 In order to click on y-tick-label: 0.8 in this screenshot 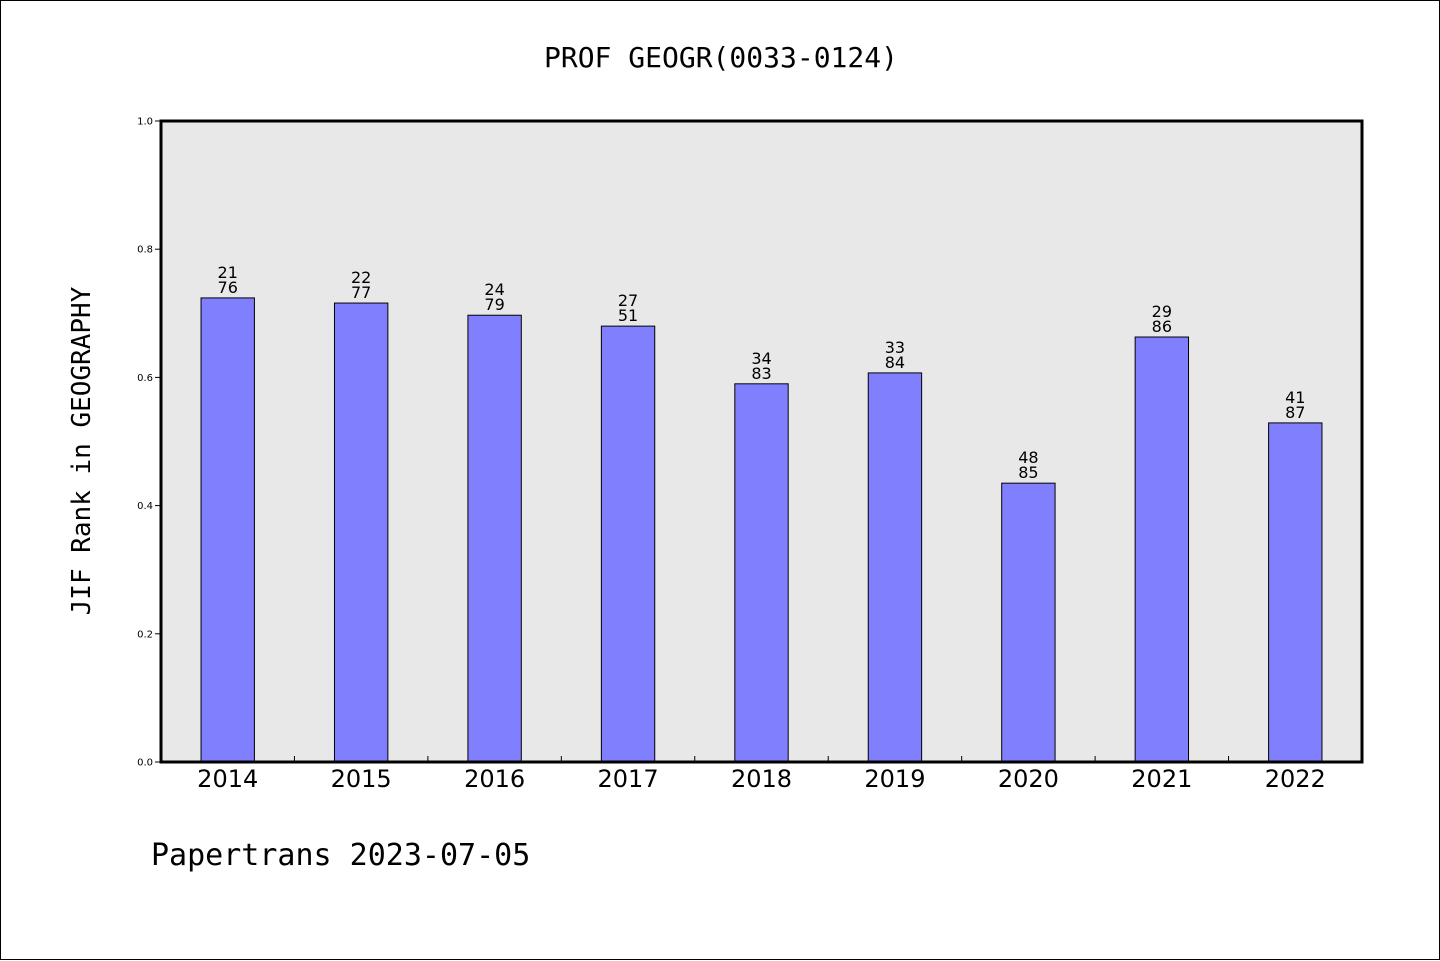, I will do `click(145, 250)`.